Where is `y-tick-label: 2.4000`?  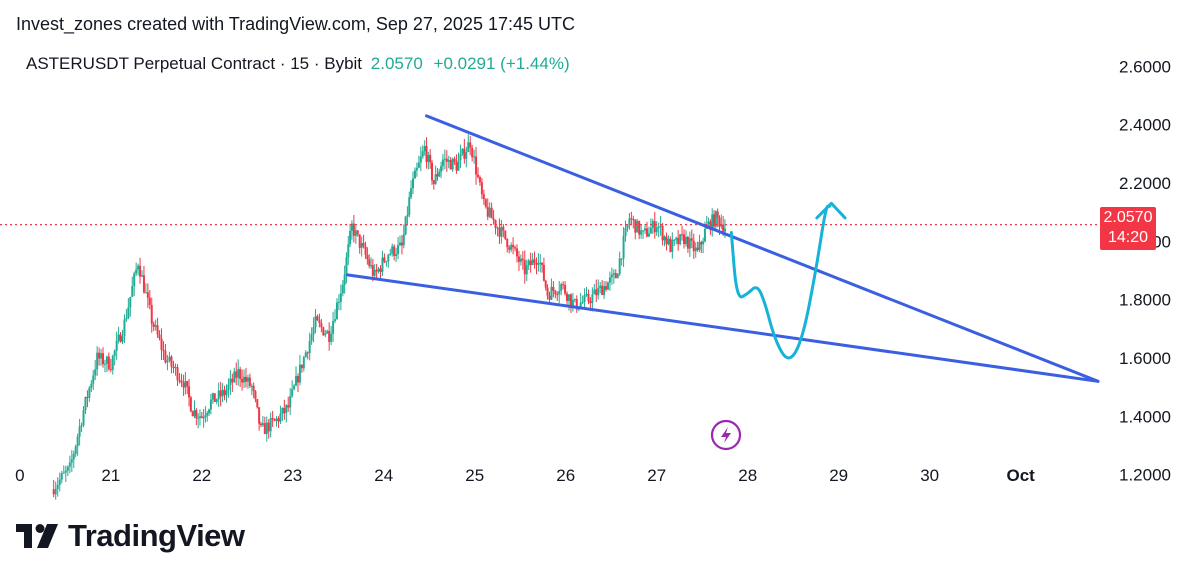
y-tick-label: 2.4000 is located at coordinates (1145, 125).